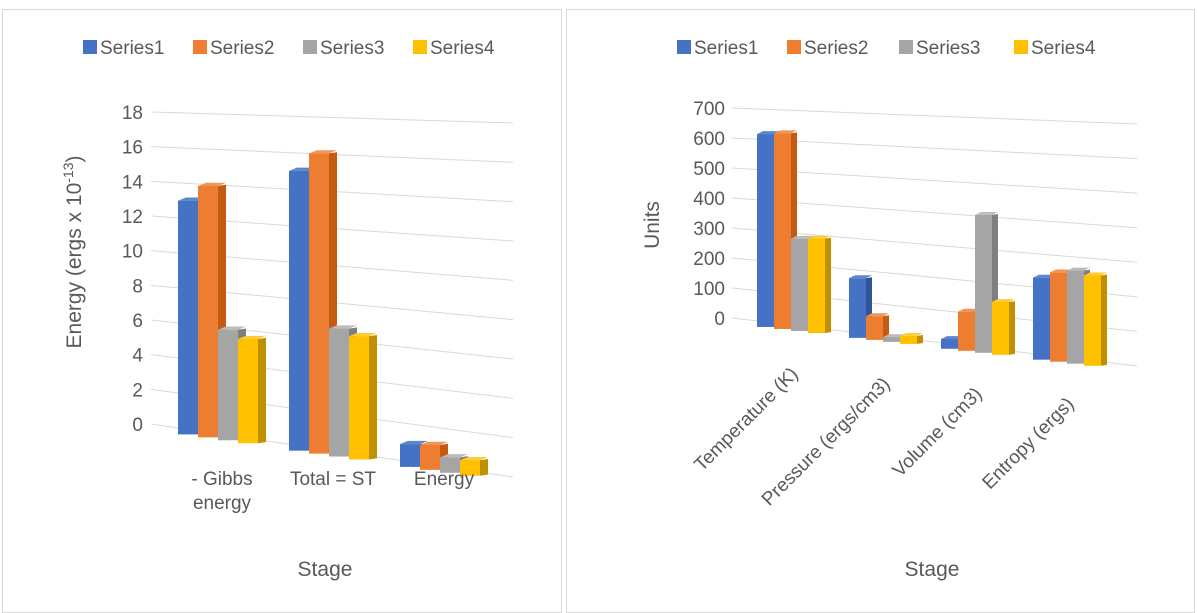  Describe the element at coordinates (908, 339) in the screenshot. I see `bar-series4-cat2` at that location.